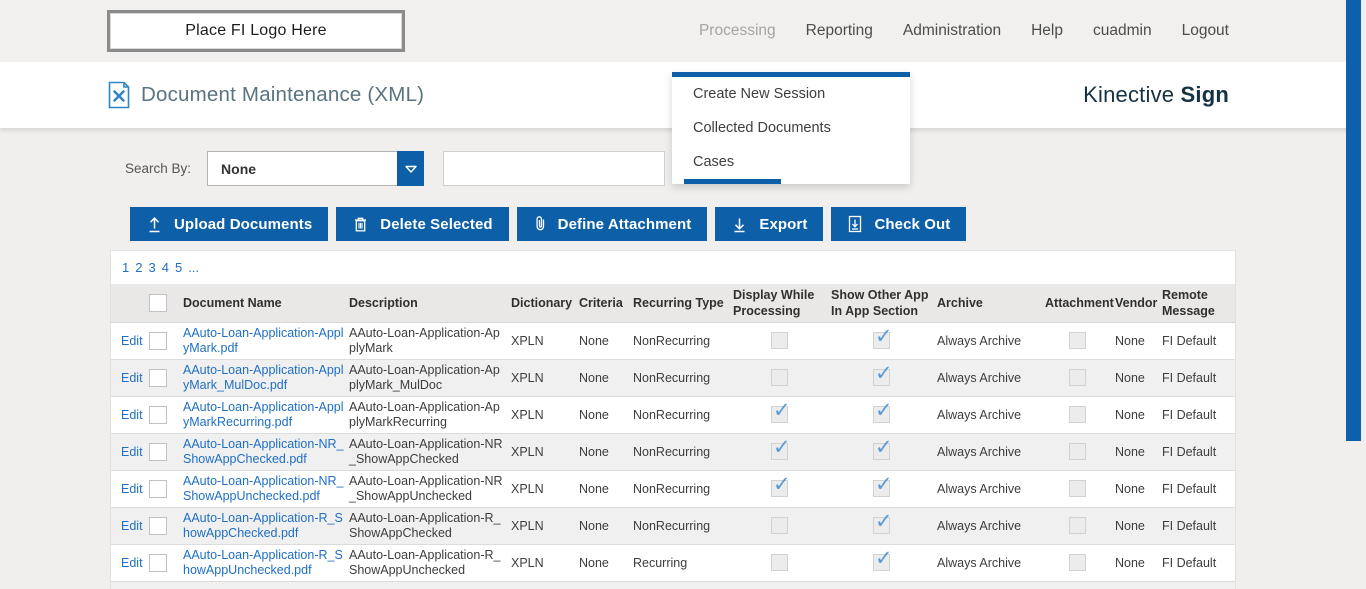  Describe the element at coordinates (782, 303) in the screenshot. I see `col-display-while-processing: Display While Processing` at that location.